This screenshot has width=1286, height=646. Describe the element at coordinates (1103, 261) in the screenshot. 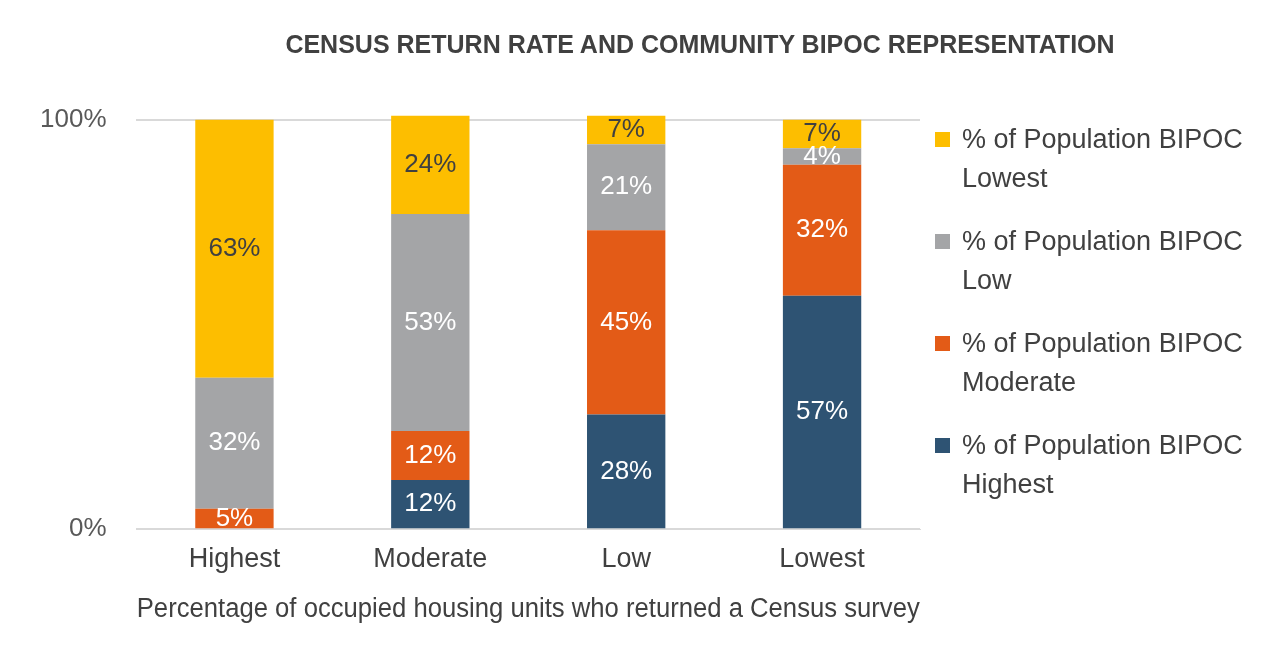

I see `legend-label: % of Population BIPOC Low` at that location.